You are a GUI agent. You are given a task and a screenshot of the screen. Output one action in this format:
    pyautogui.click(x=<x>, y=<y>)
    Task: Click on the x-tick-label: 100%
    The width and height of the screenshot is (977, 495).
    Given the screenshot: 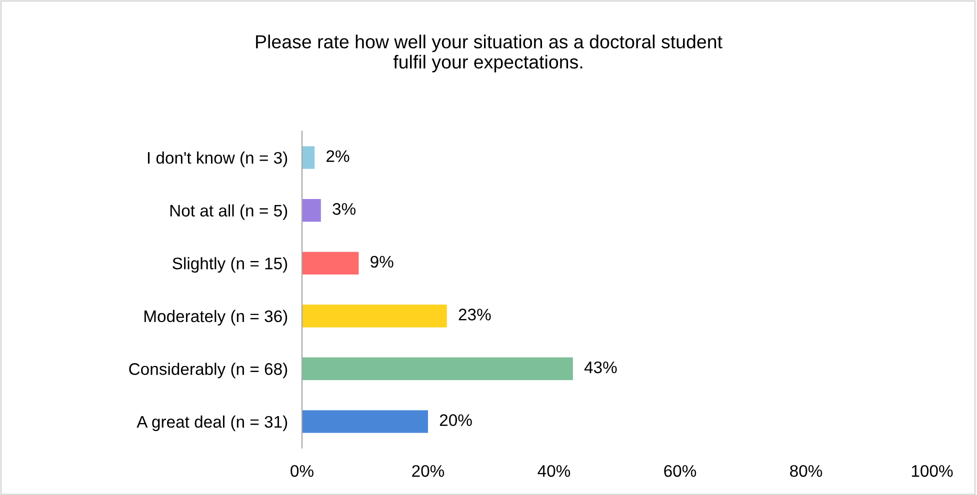 What is the action you would take?
    pyautogui.click(x=932, y=471)
    